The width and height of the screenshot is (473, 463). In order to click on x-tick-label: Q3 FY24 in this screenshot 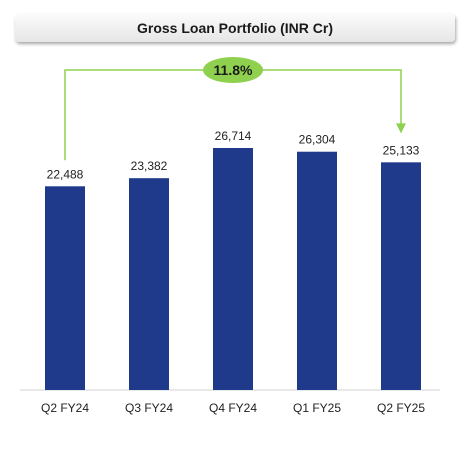, I will do `click(149, 408)`.